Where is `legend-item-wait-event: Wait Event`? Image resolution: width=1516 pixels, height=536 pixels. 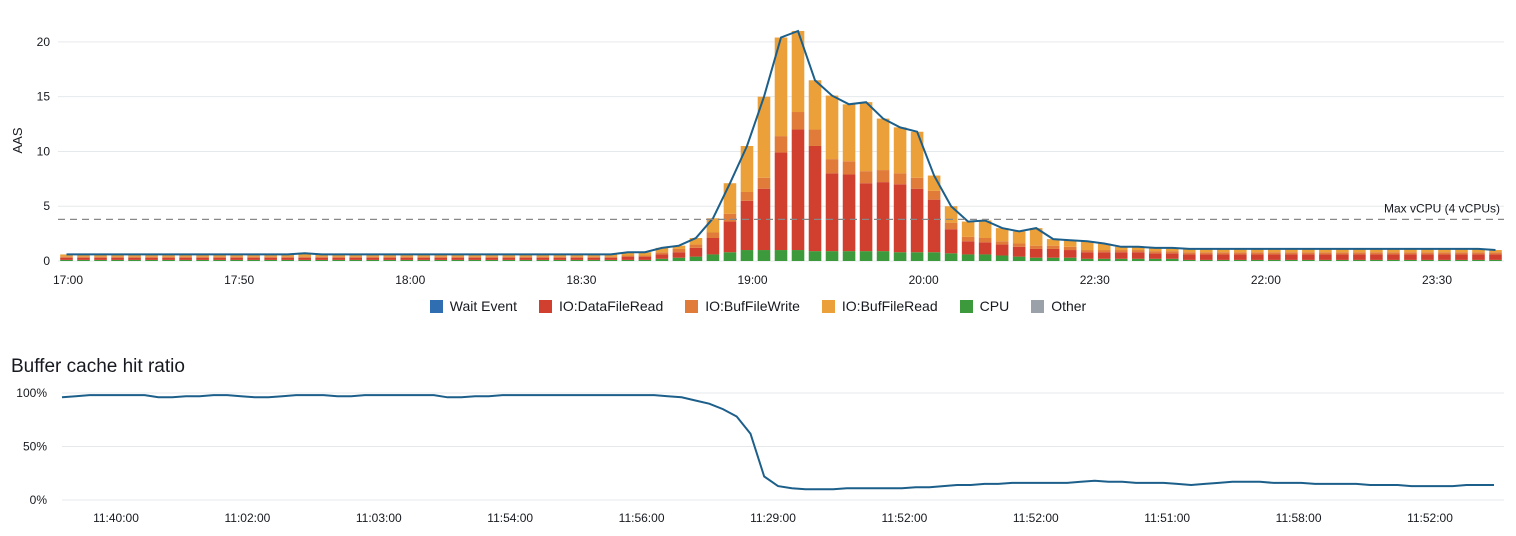 legend-item-wait-event: Wait Event is located at coordinates (473, 306).